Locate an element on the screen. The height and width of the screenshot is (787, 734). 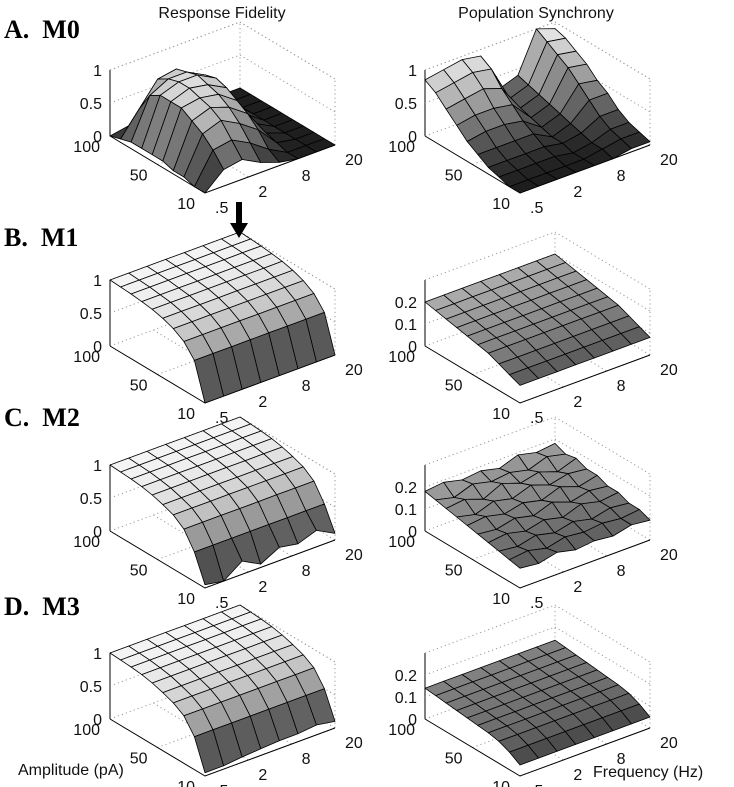
z-tick-label: 0.1 is located at coordinates (406, 698).